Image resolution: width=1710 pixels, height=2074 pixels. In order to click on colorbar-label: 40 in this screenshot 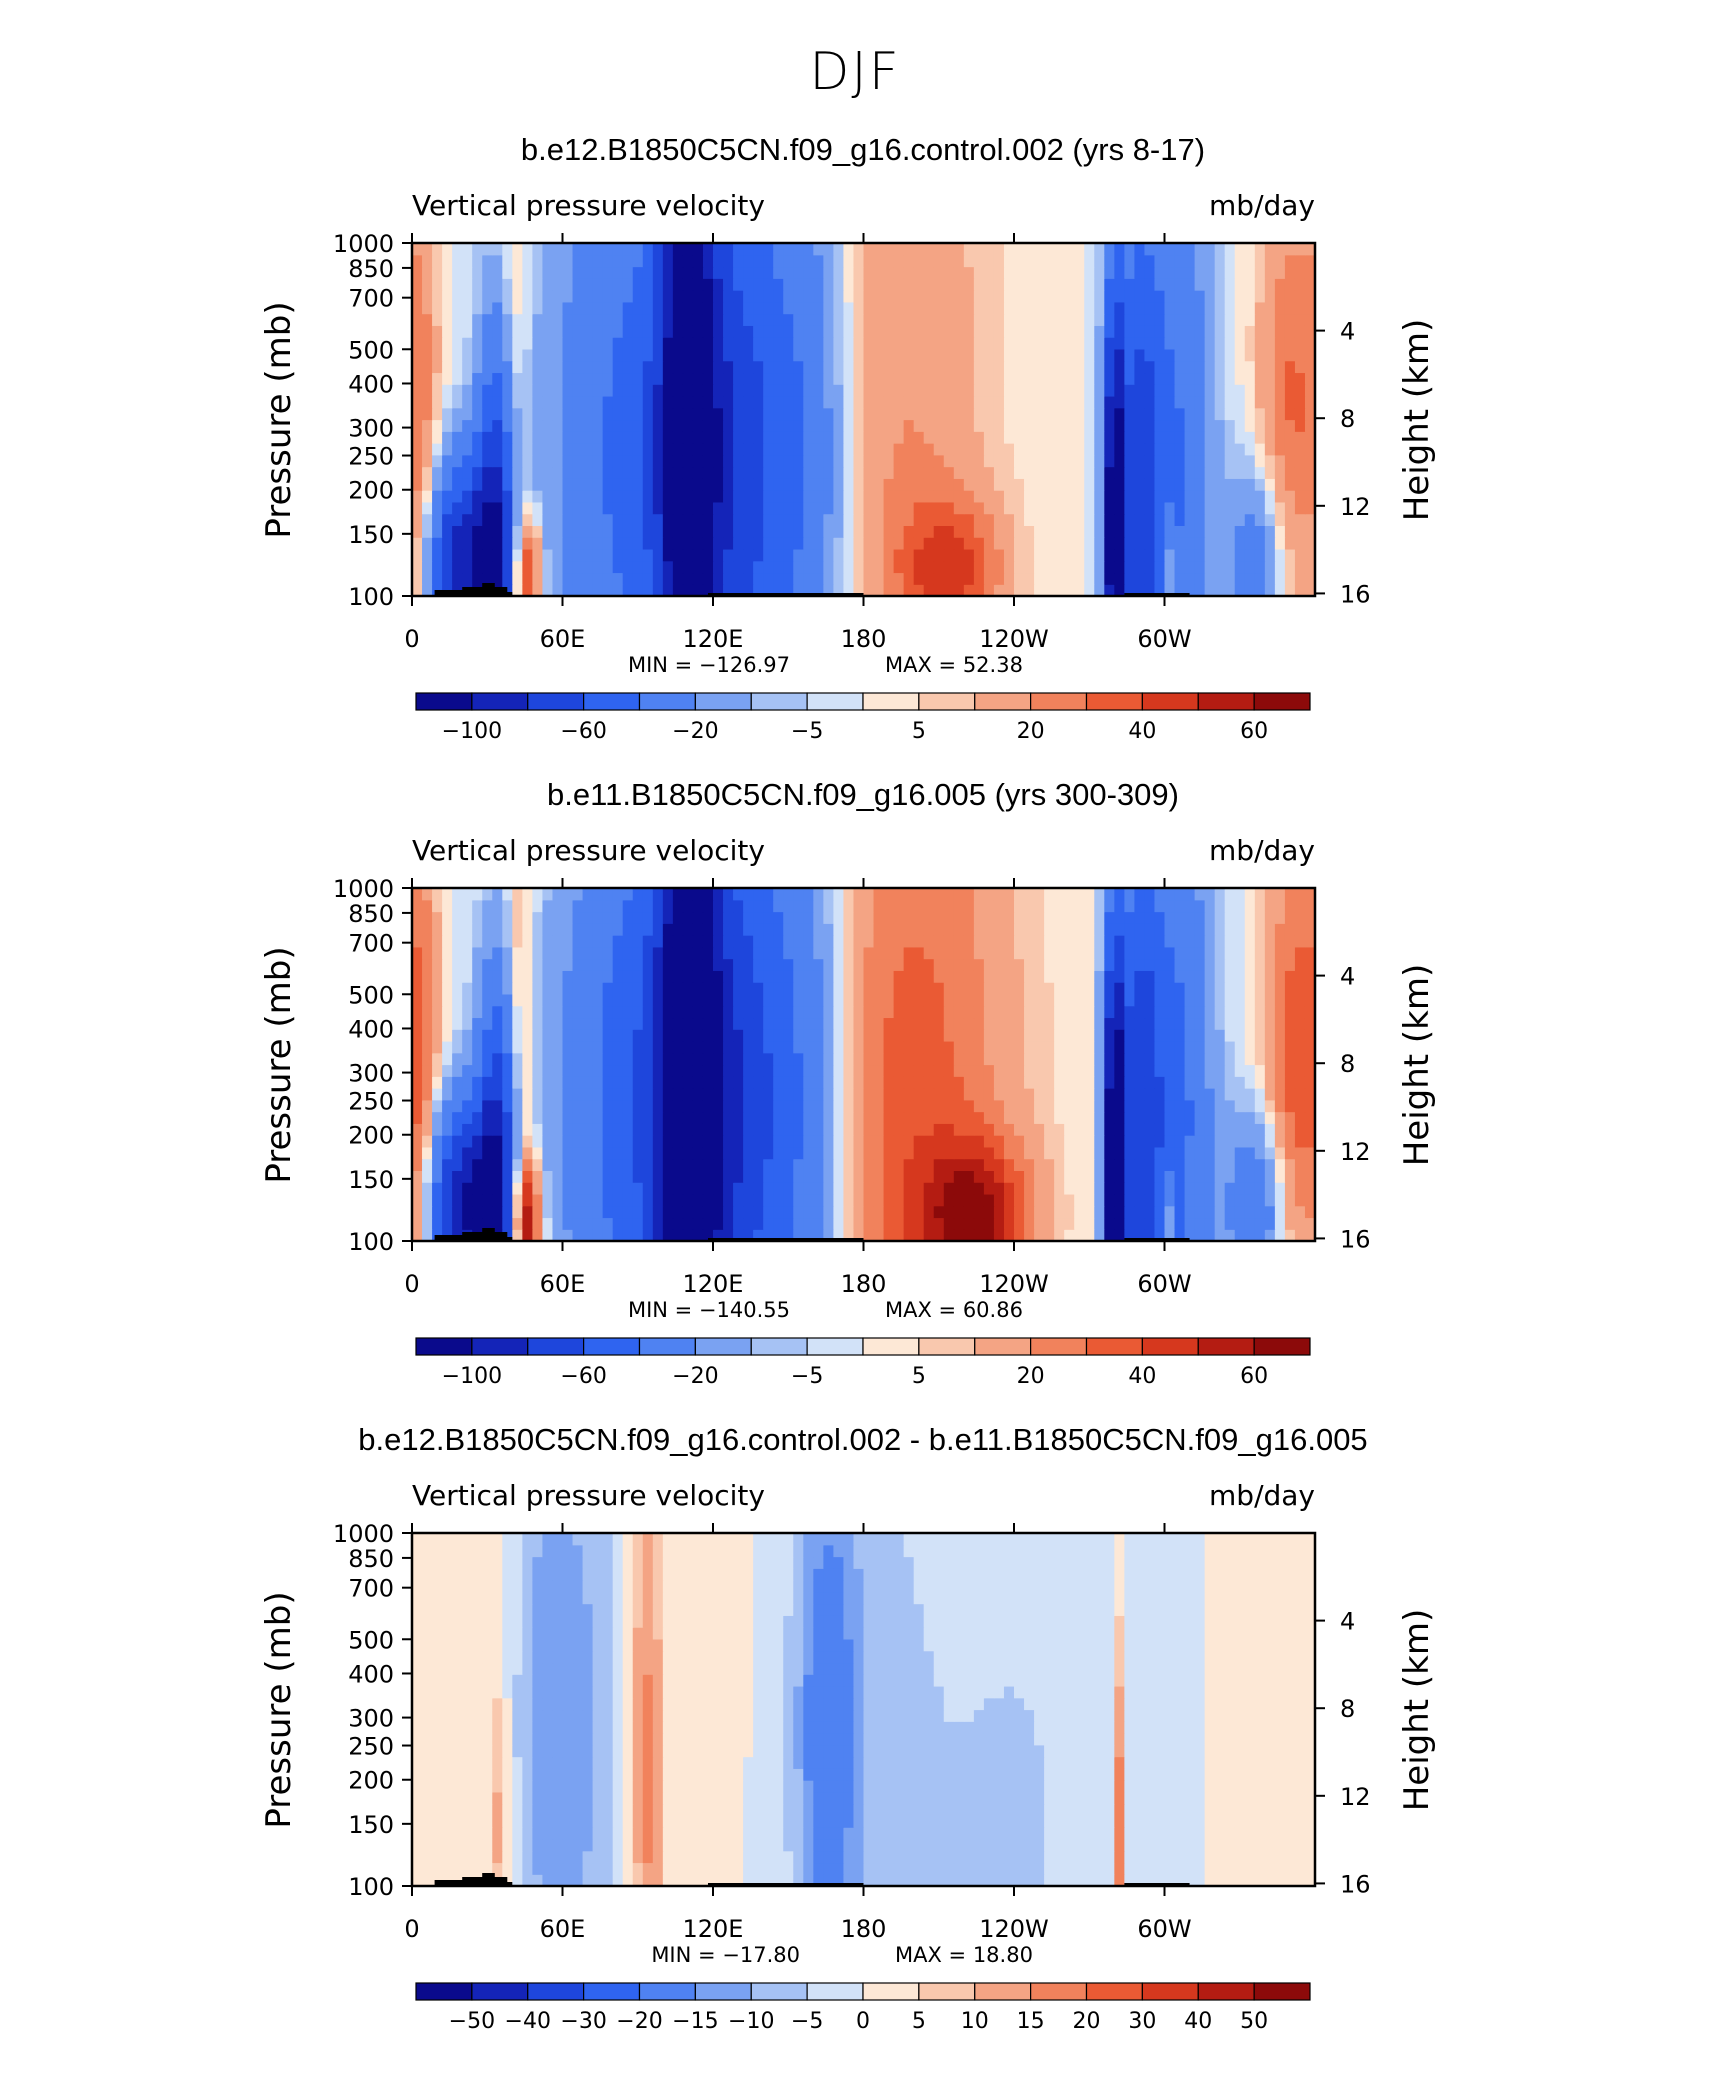, I will do `click(1142, 731)`.